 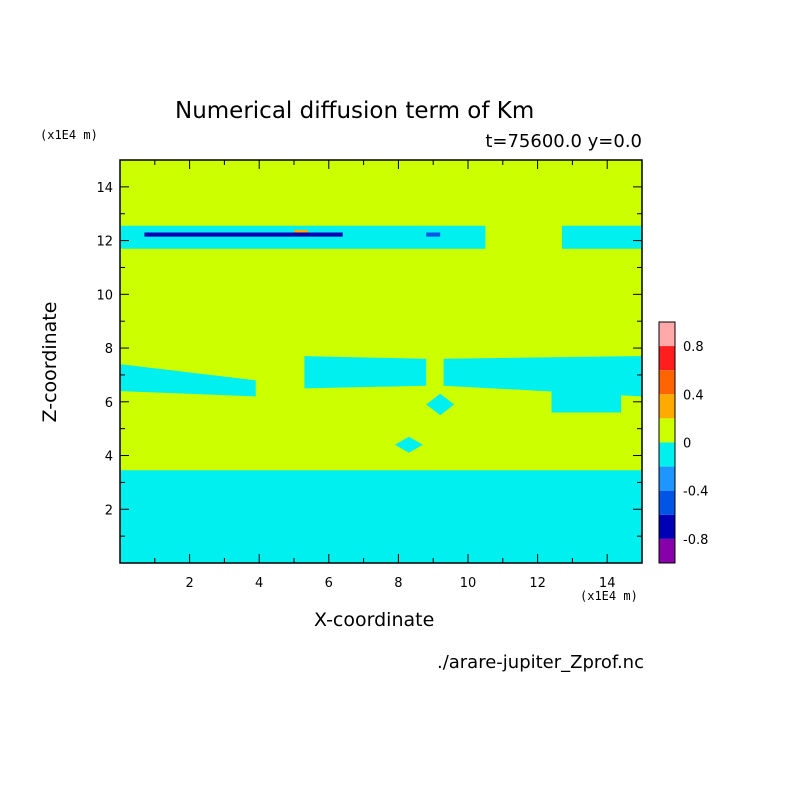 I want to click on x-tick-label: 8, so click(x=398, y=583).